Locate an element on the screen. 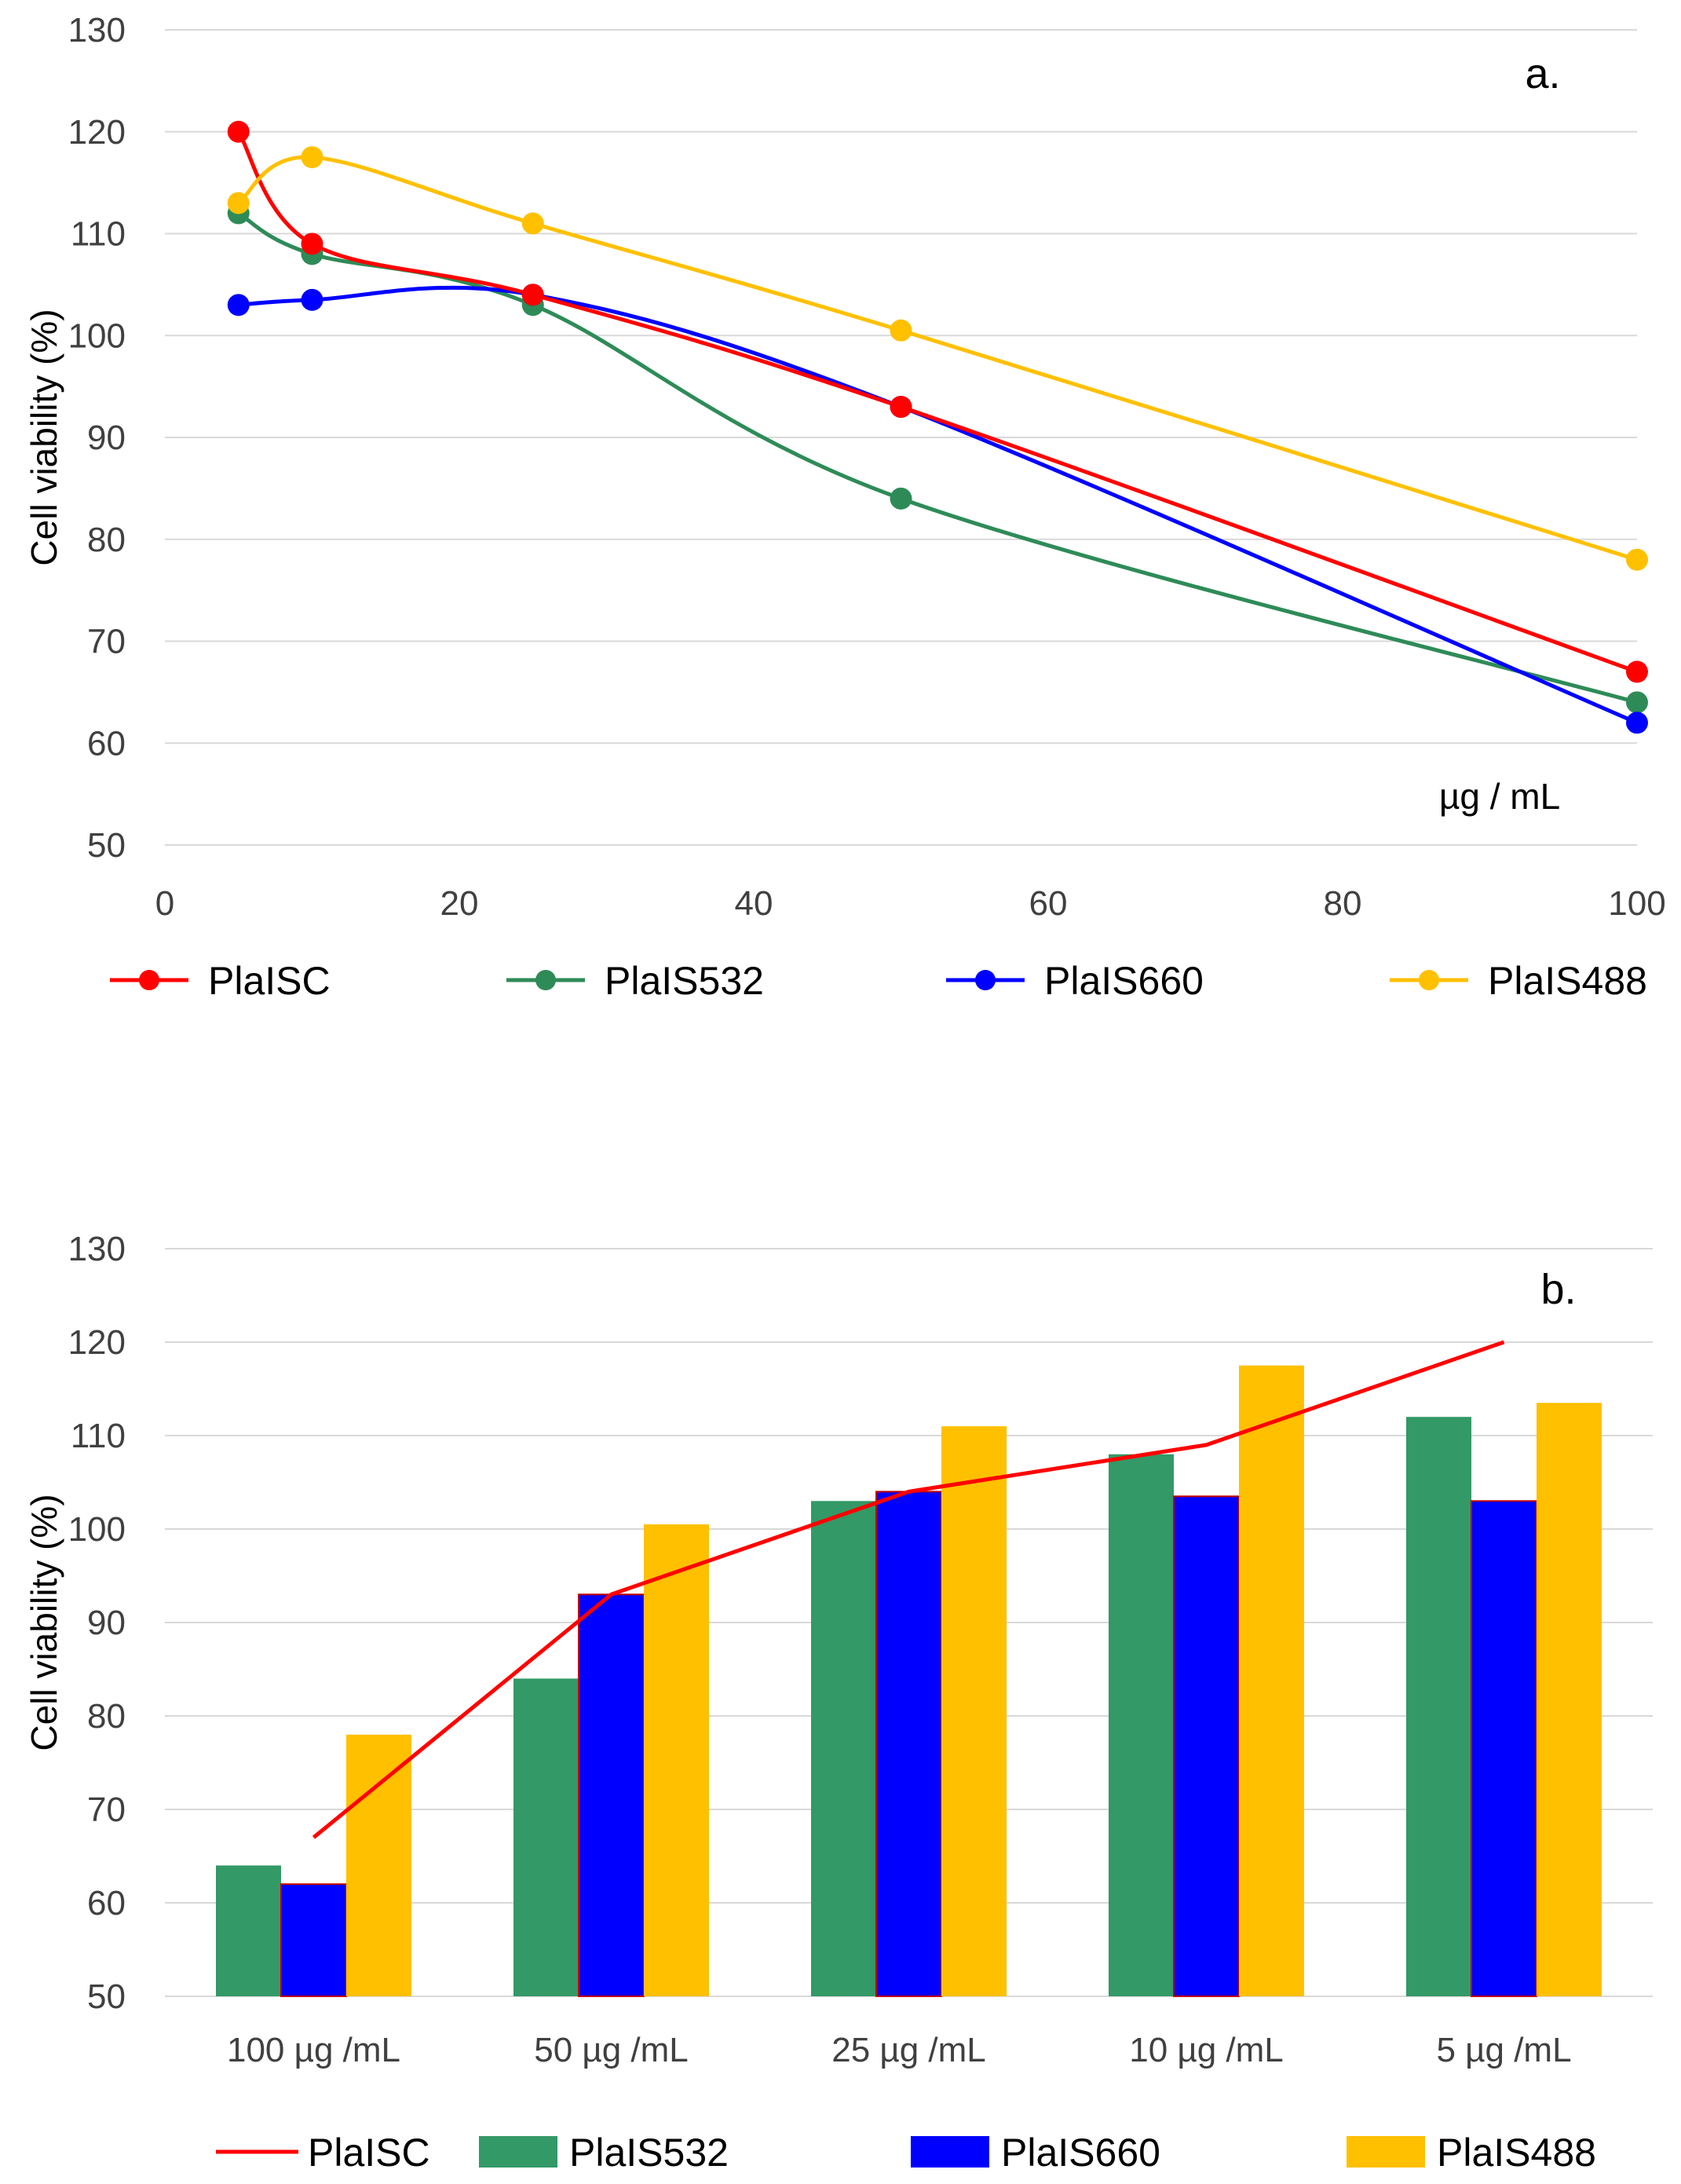 The height and width of the screenshot is (2184, 1681). panel-label-b: b. is located at coordinates (1558, 1289).